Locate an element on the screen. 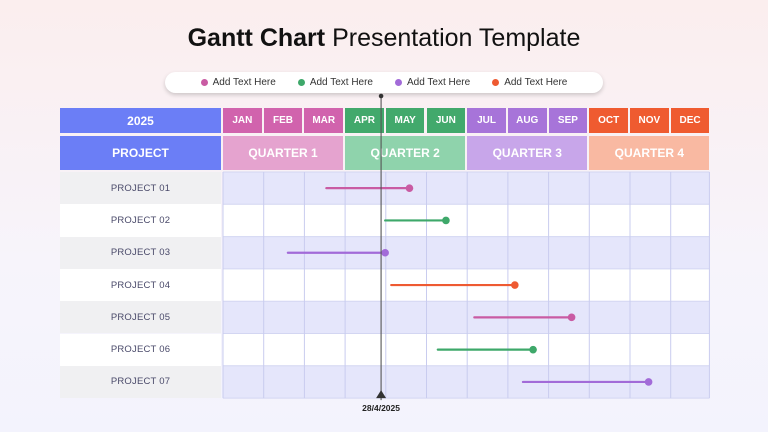 This screenshot has height=432, width=768. project-row-label: PROJECT 01 is located at coordinates (140, 188).